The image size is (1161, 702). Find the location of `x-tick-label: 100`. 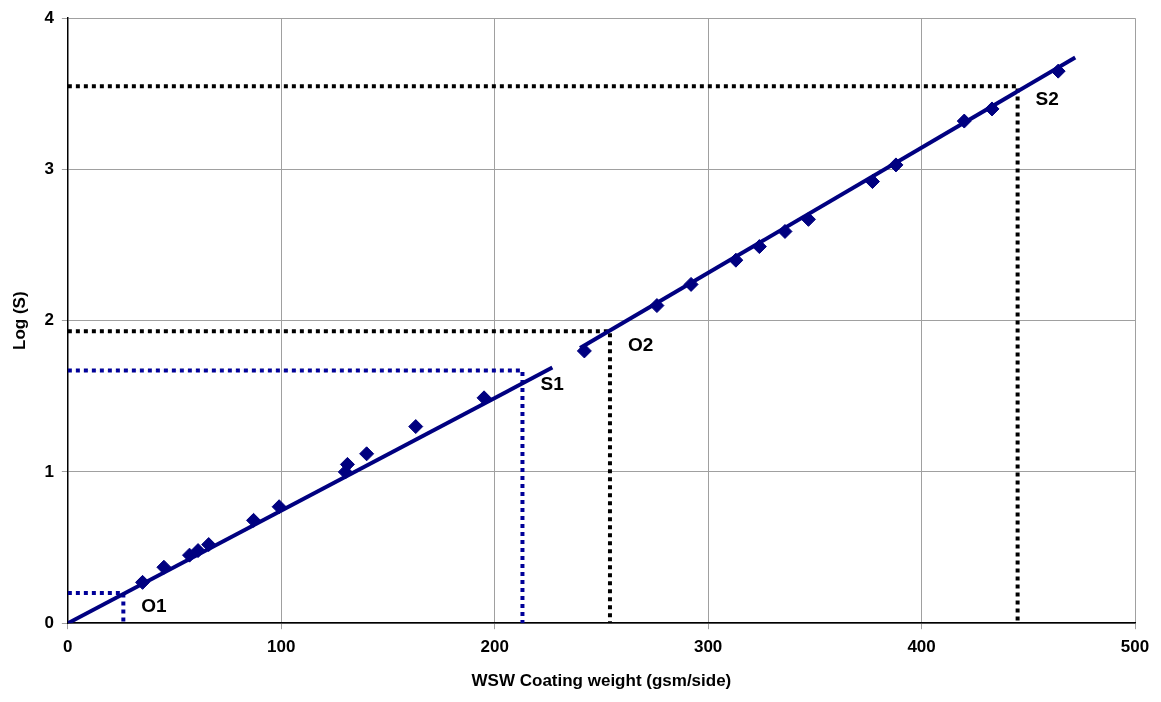

x-tick-label: 100 is located at coordinates (281, 647).